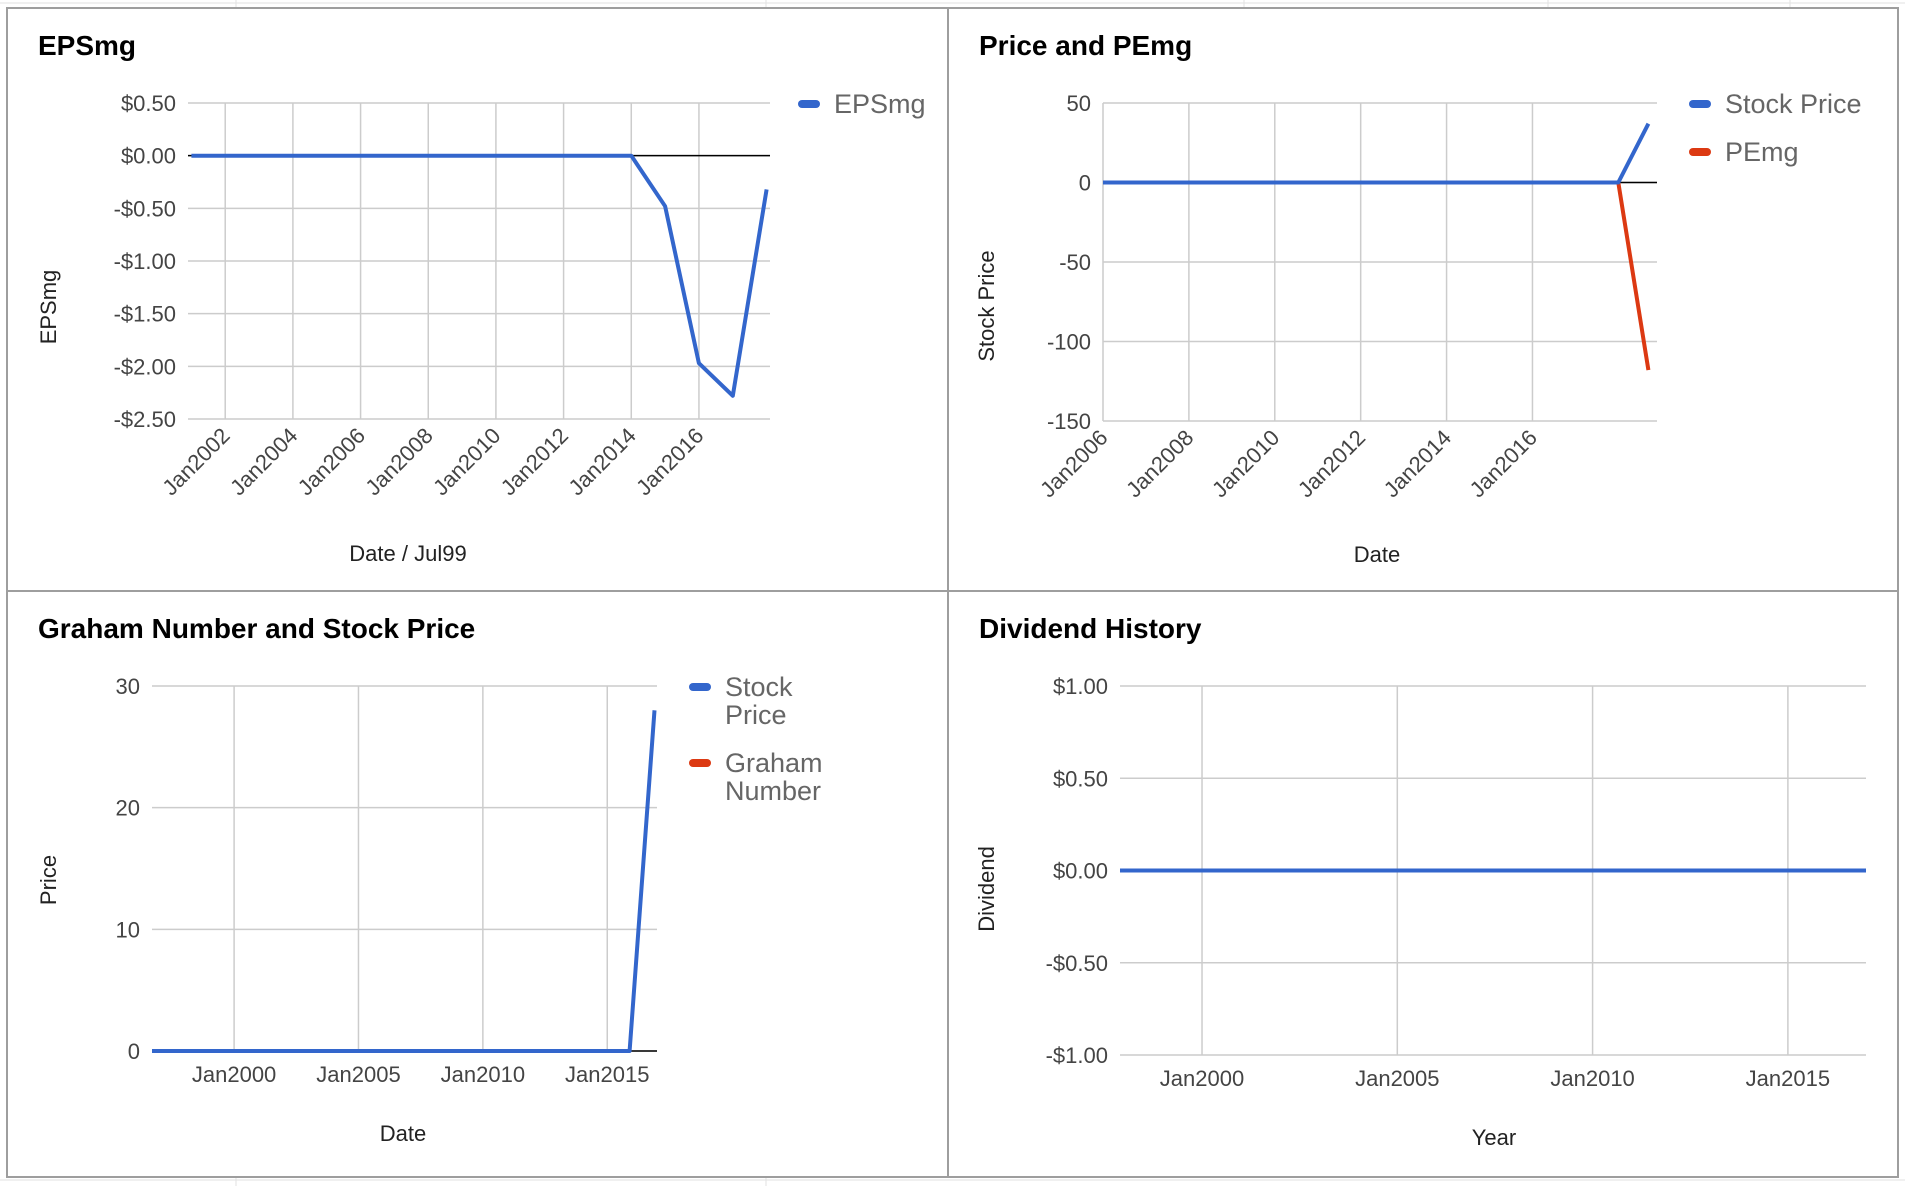  I want to click on x-tick-label: Jan2004, so click(263, 461).